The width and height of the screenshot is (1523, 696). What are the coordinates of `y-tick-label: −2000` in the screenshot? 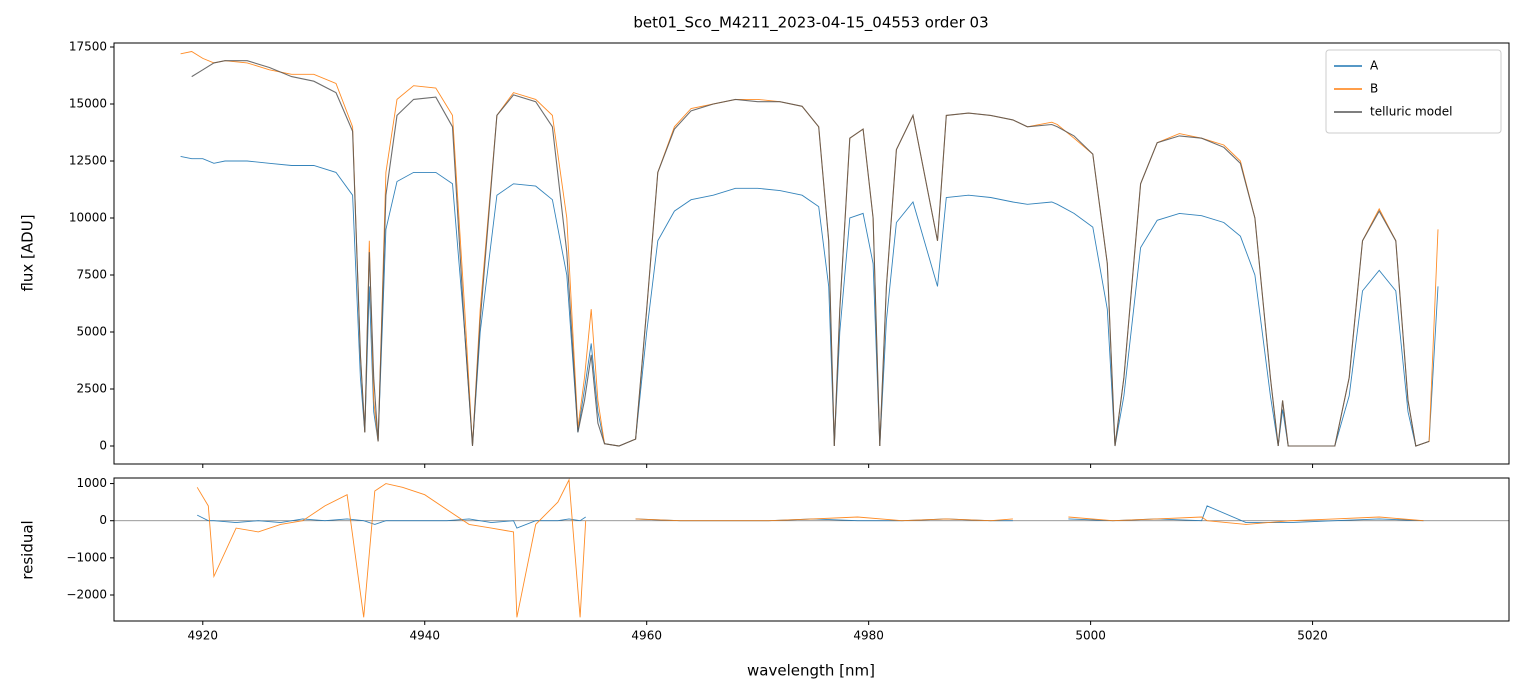 It's located at (86, 595).